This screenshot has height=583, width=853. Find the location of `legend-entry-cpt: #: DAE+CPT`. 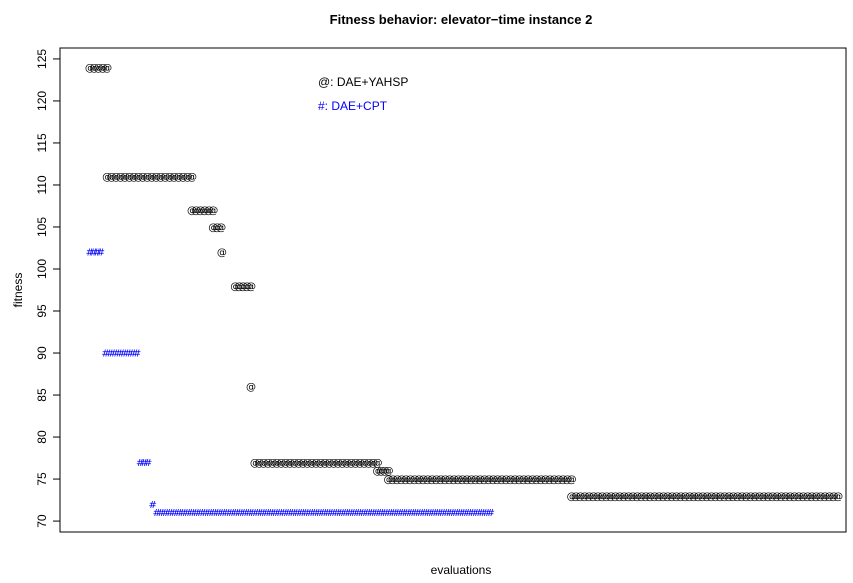

legend-entry-cpt: #: DAE+CPT is located at coordinates (353, 106).